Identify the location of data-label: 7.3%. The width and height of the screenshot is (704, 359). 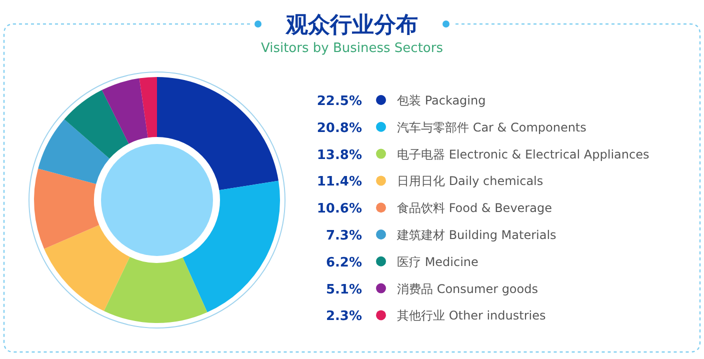
(344, 236).